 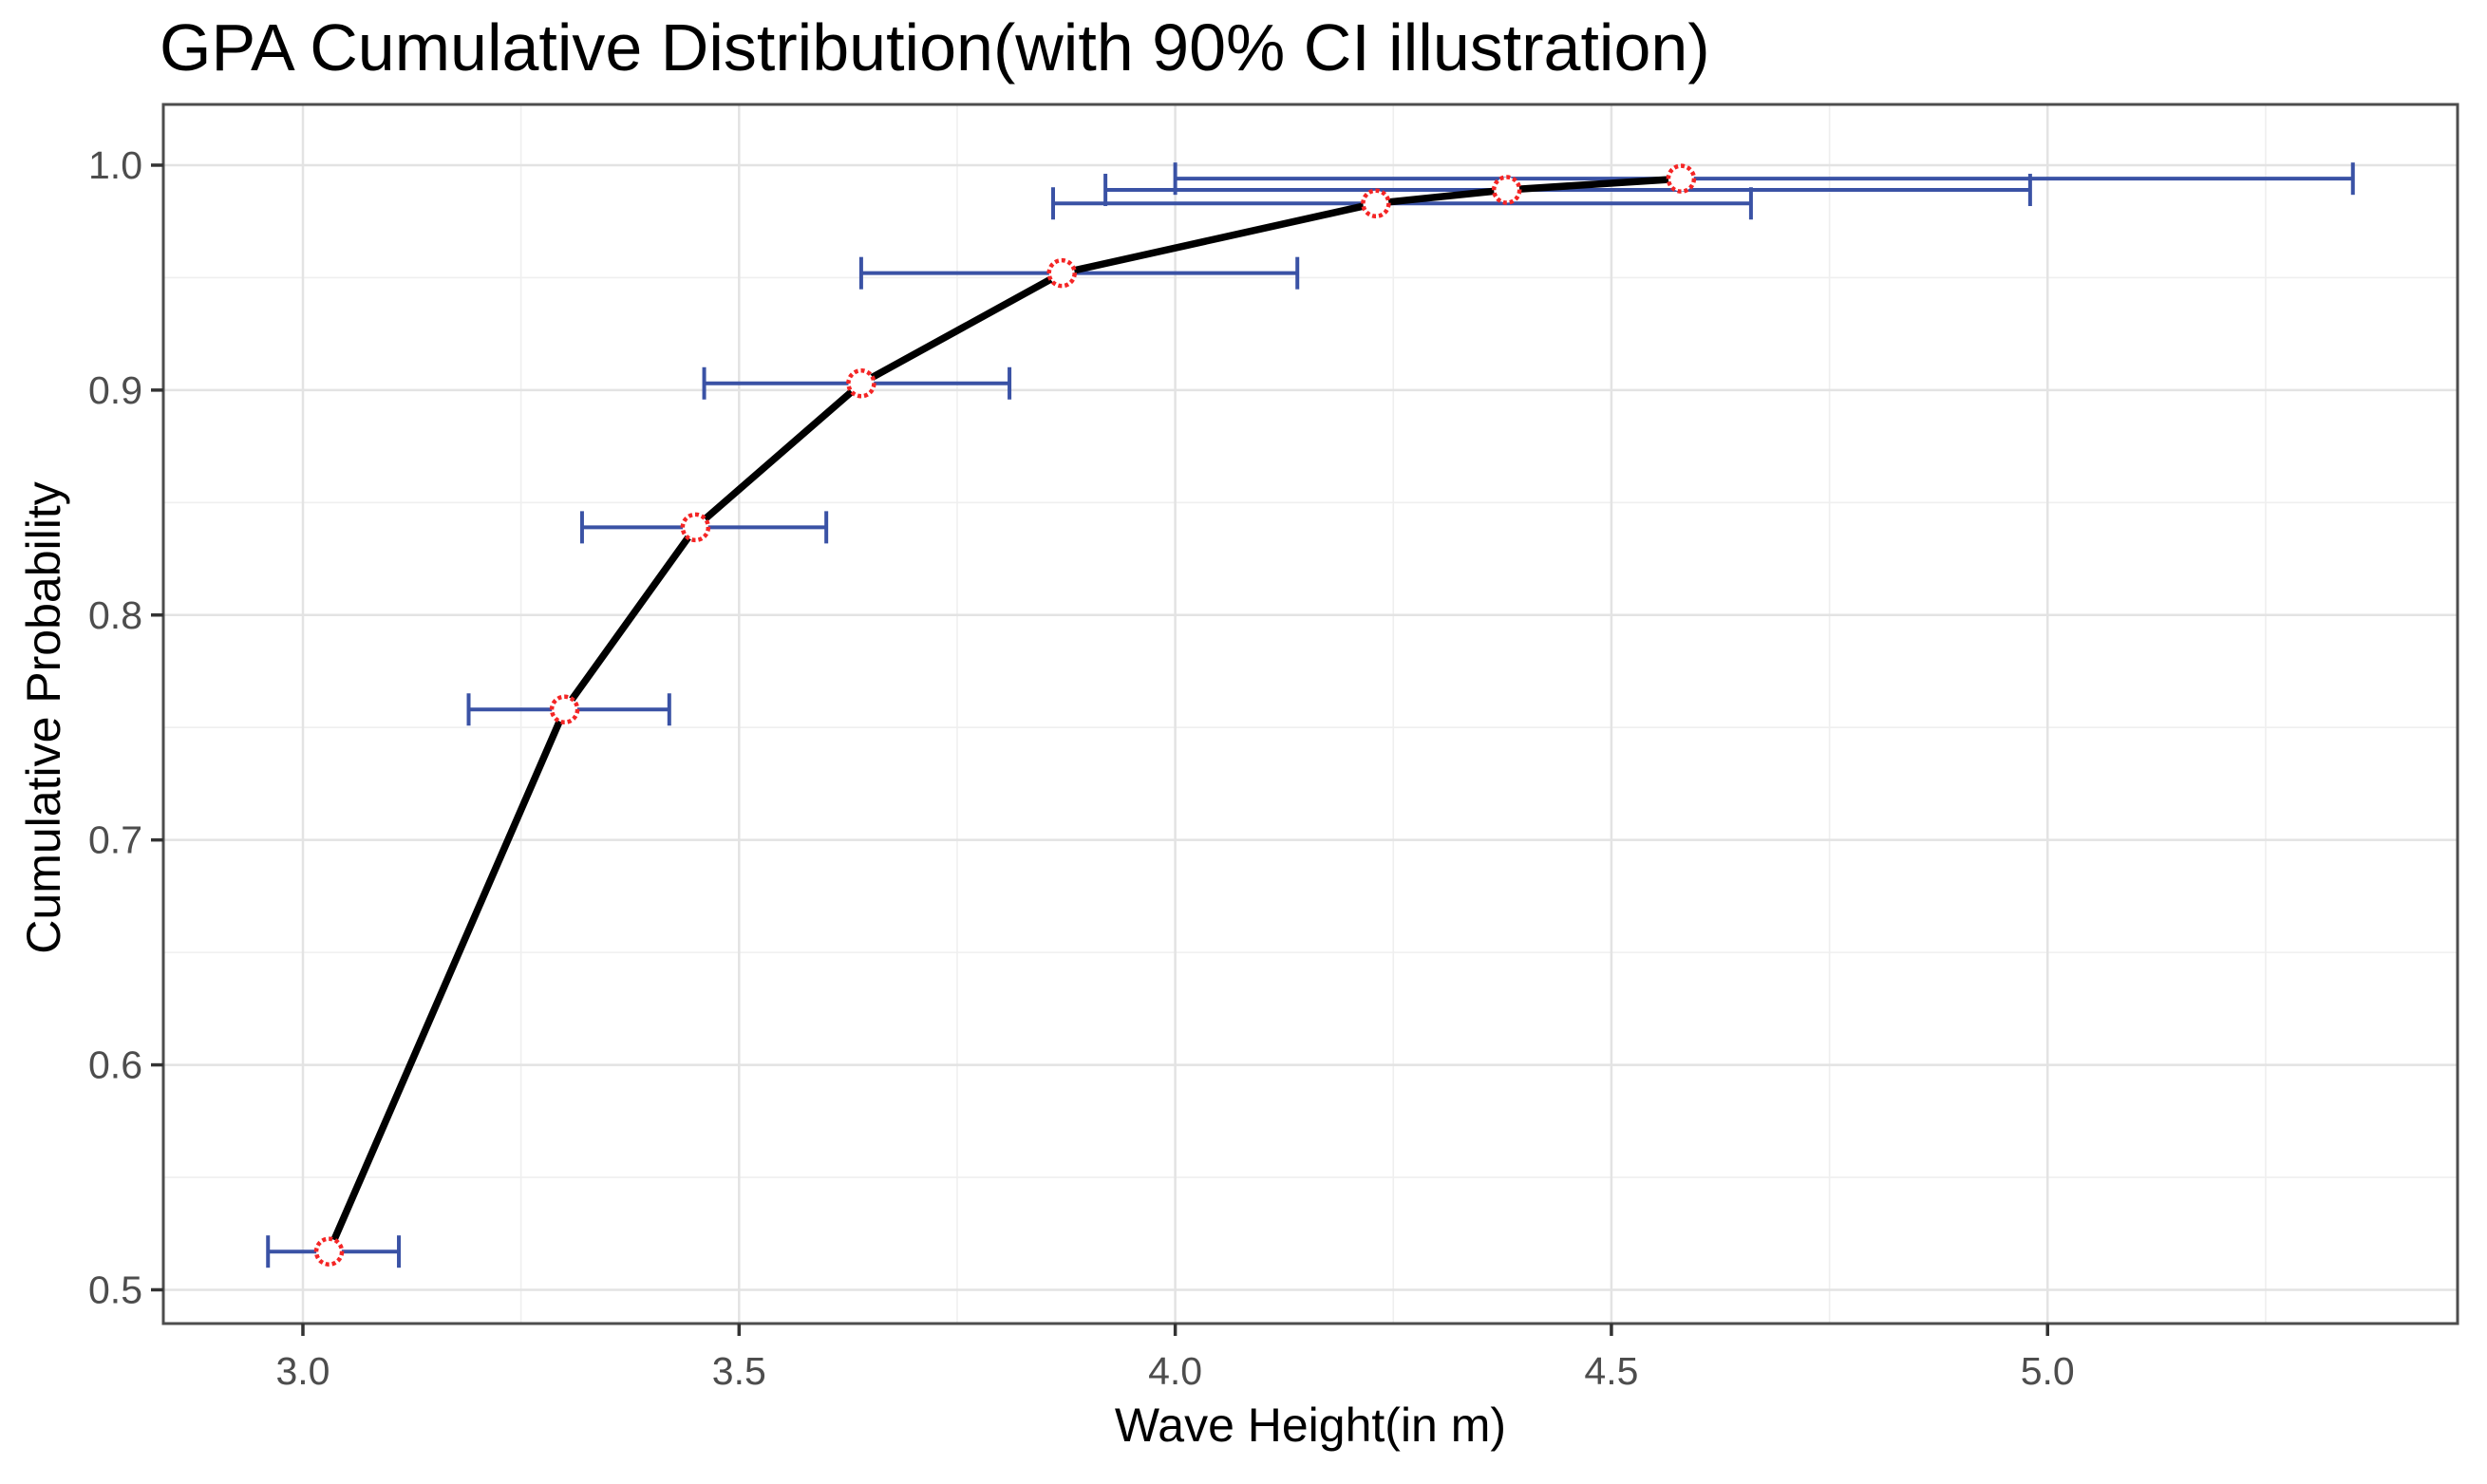 I want to click on y-tick-label: 1.0, so click(x=115, y=165).